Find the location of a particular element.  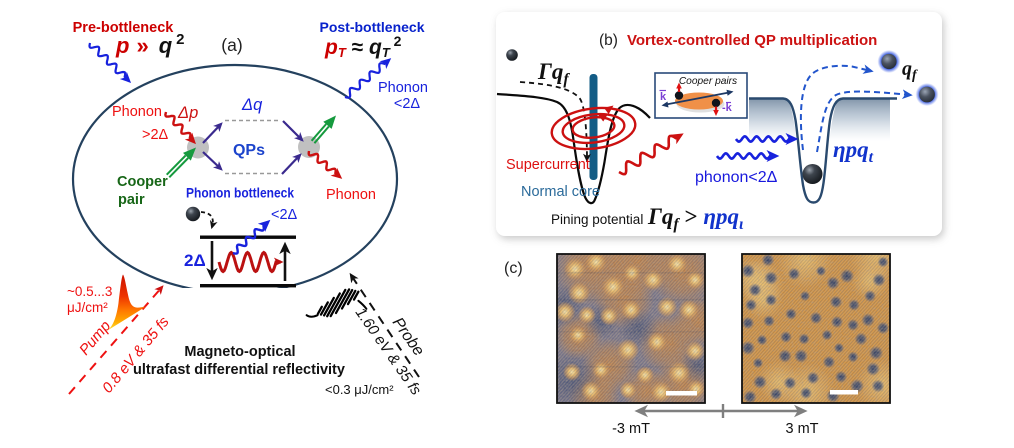

svg-text: pair is located at coordinates (131, 200).